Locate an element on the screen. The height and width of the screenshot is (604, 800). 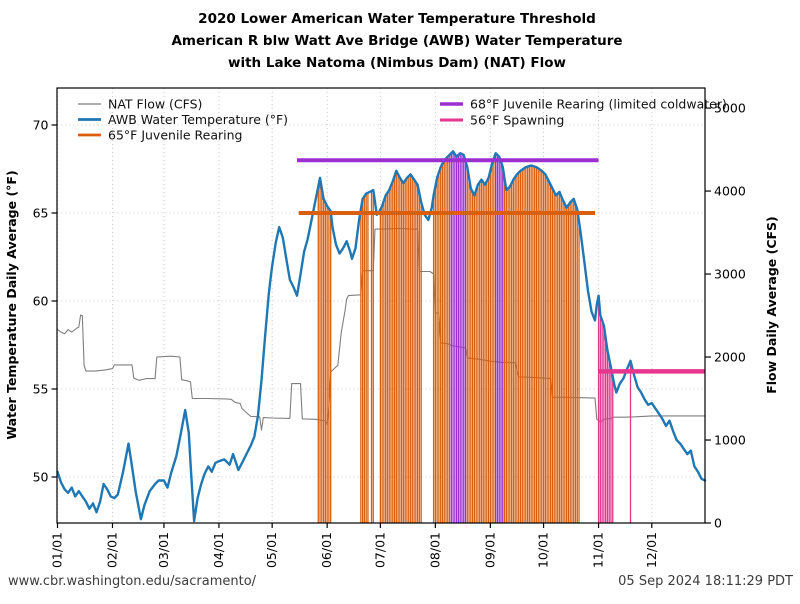
legend-nat-flow-label: NAT Flow (CFS) is located at coordinates (155, 104).